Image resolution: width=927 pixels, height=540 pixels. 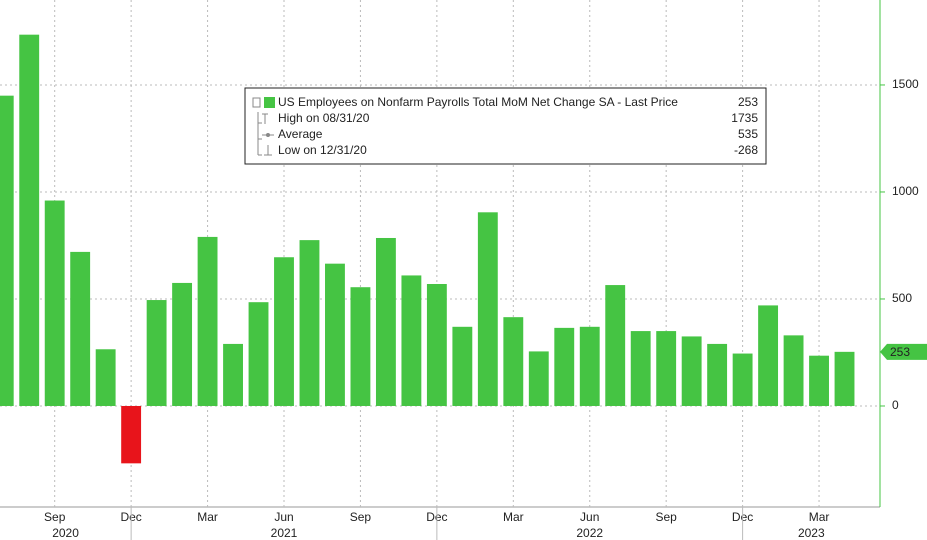 What do you see at coordinates (905, 84) in the screenshot?
I see `y-tick-label: 1500` at bounding box center [905, 84].